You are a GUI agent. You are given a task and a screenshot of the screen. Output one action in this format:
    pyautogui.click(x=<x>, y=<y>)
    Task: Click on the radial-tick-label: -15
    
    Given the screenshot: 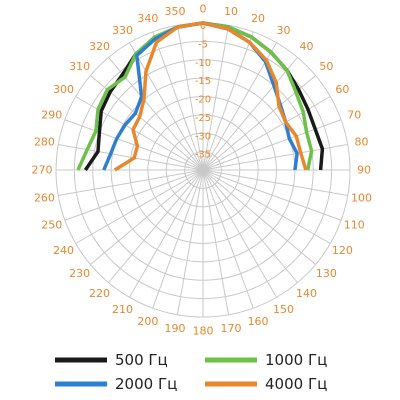 What is the action you would take?
    pyautogui.click(x=203, y=81)
    